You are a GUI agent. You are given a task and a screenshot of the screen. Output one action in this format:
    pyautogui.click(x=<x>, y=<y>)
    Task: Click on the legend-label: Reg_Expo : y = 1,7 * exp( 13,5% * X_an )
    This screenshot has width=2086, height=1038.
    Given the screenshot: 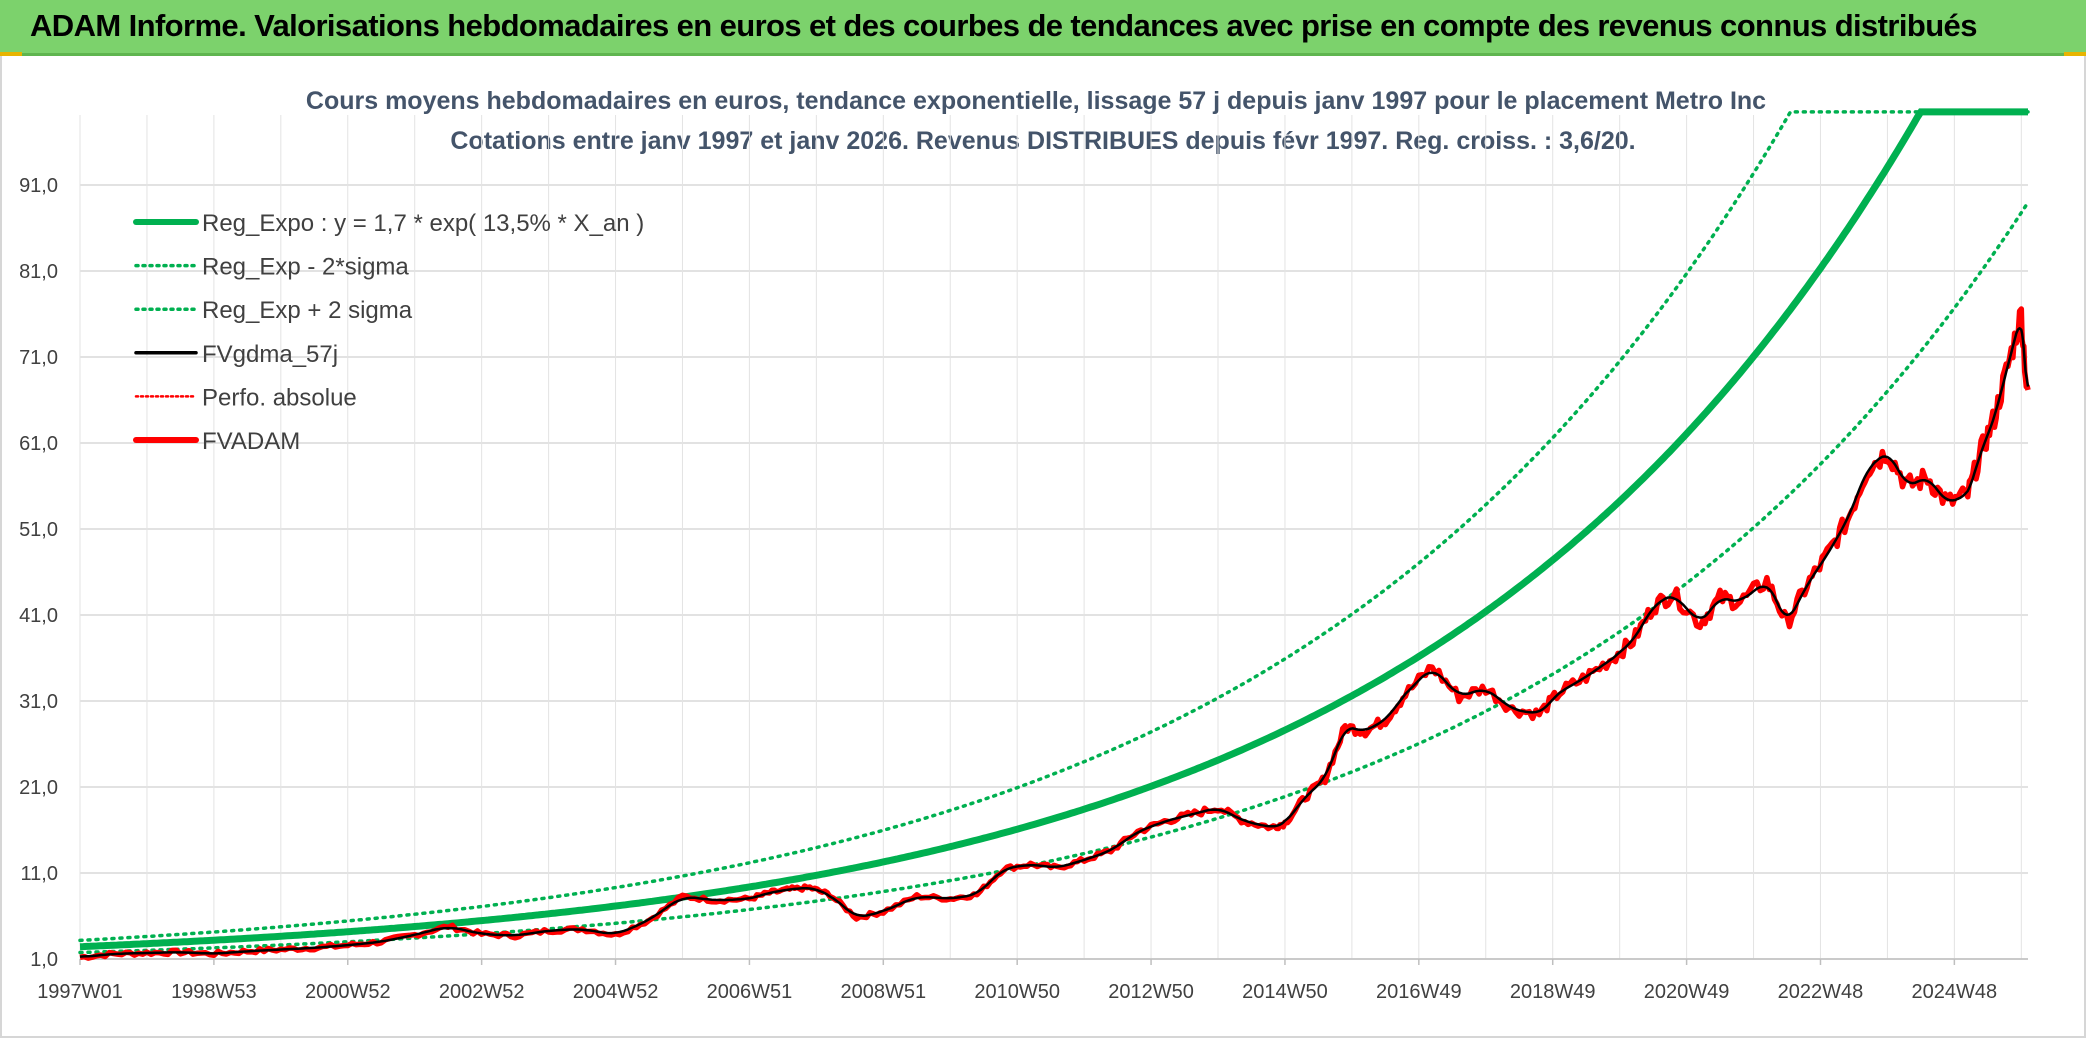 What is the action you would take?
    pyautogui.click(x=423, y=223)
    